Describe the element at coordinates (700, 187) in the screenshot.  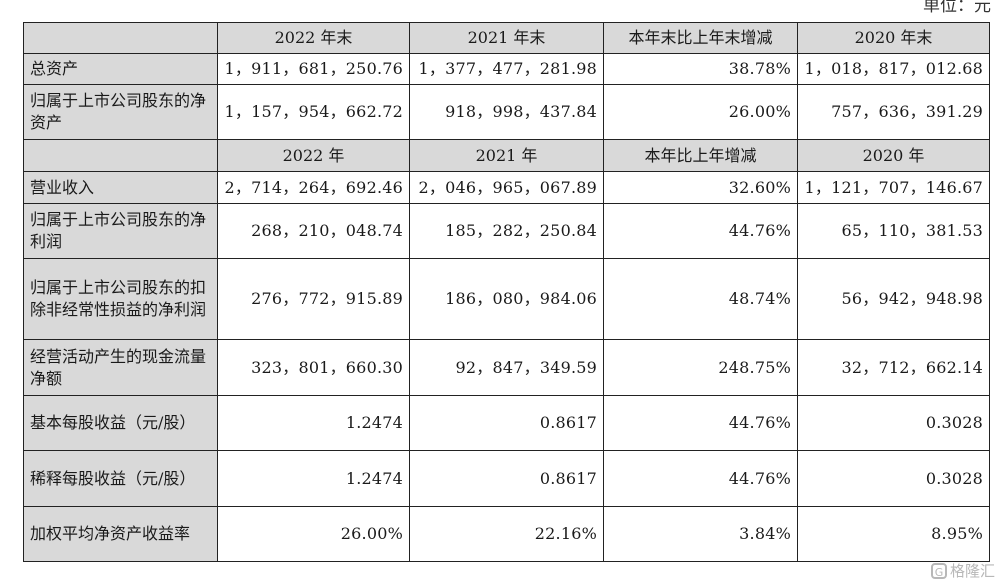
I see `value-change: 32.60%` at that location.